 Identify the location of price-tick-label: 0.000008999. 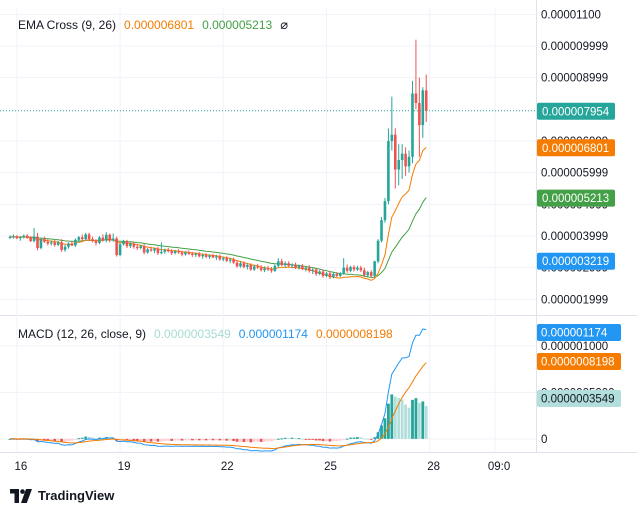
(574, 79).